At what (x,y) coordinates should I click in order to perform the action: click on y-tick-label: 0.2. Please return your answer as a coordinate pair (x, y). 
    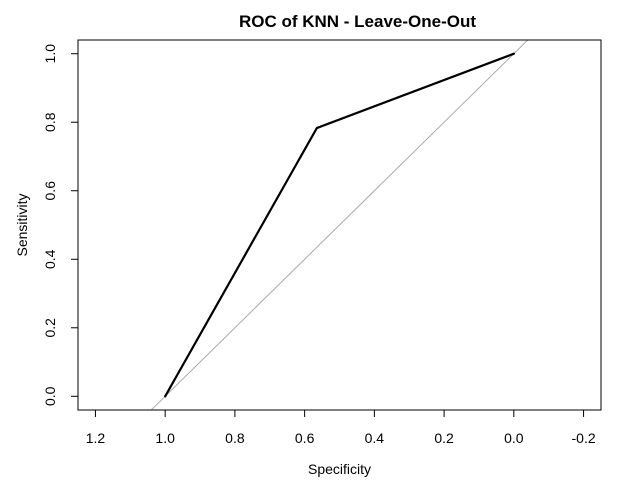
    Looking at the image, I should click on (50, 328).